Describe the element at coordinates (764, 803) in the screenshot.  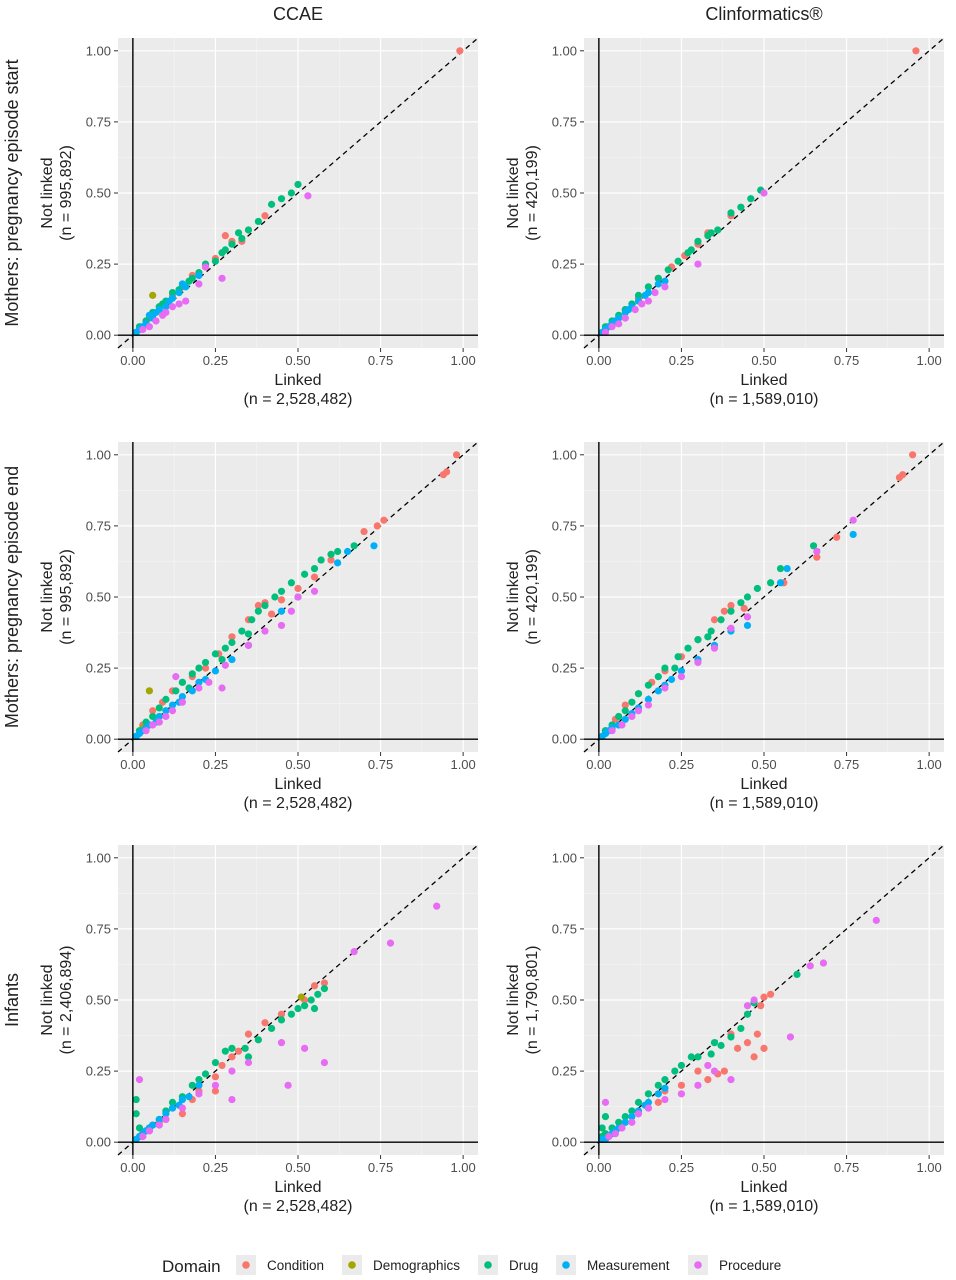
I see `x-axis-subtitle: (n = 1,589,010)` at that location.